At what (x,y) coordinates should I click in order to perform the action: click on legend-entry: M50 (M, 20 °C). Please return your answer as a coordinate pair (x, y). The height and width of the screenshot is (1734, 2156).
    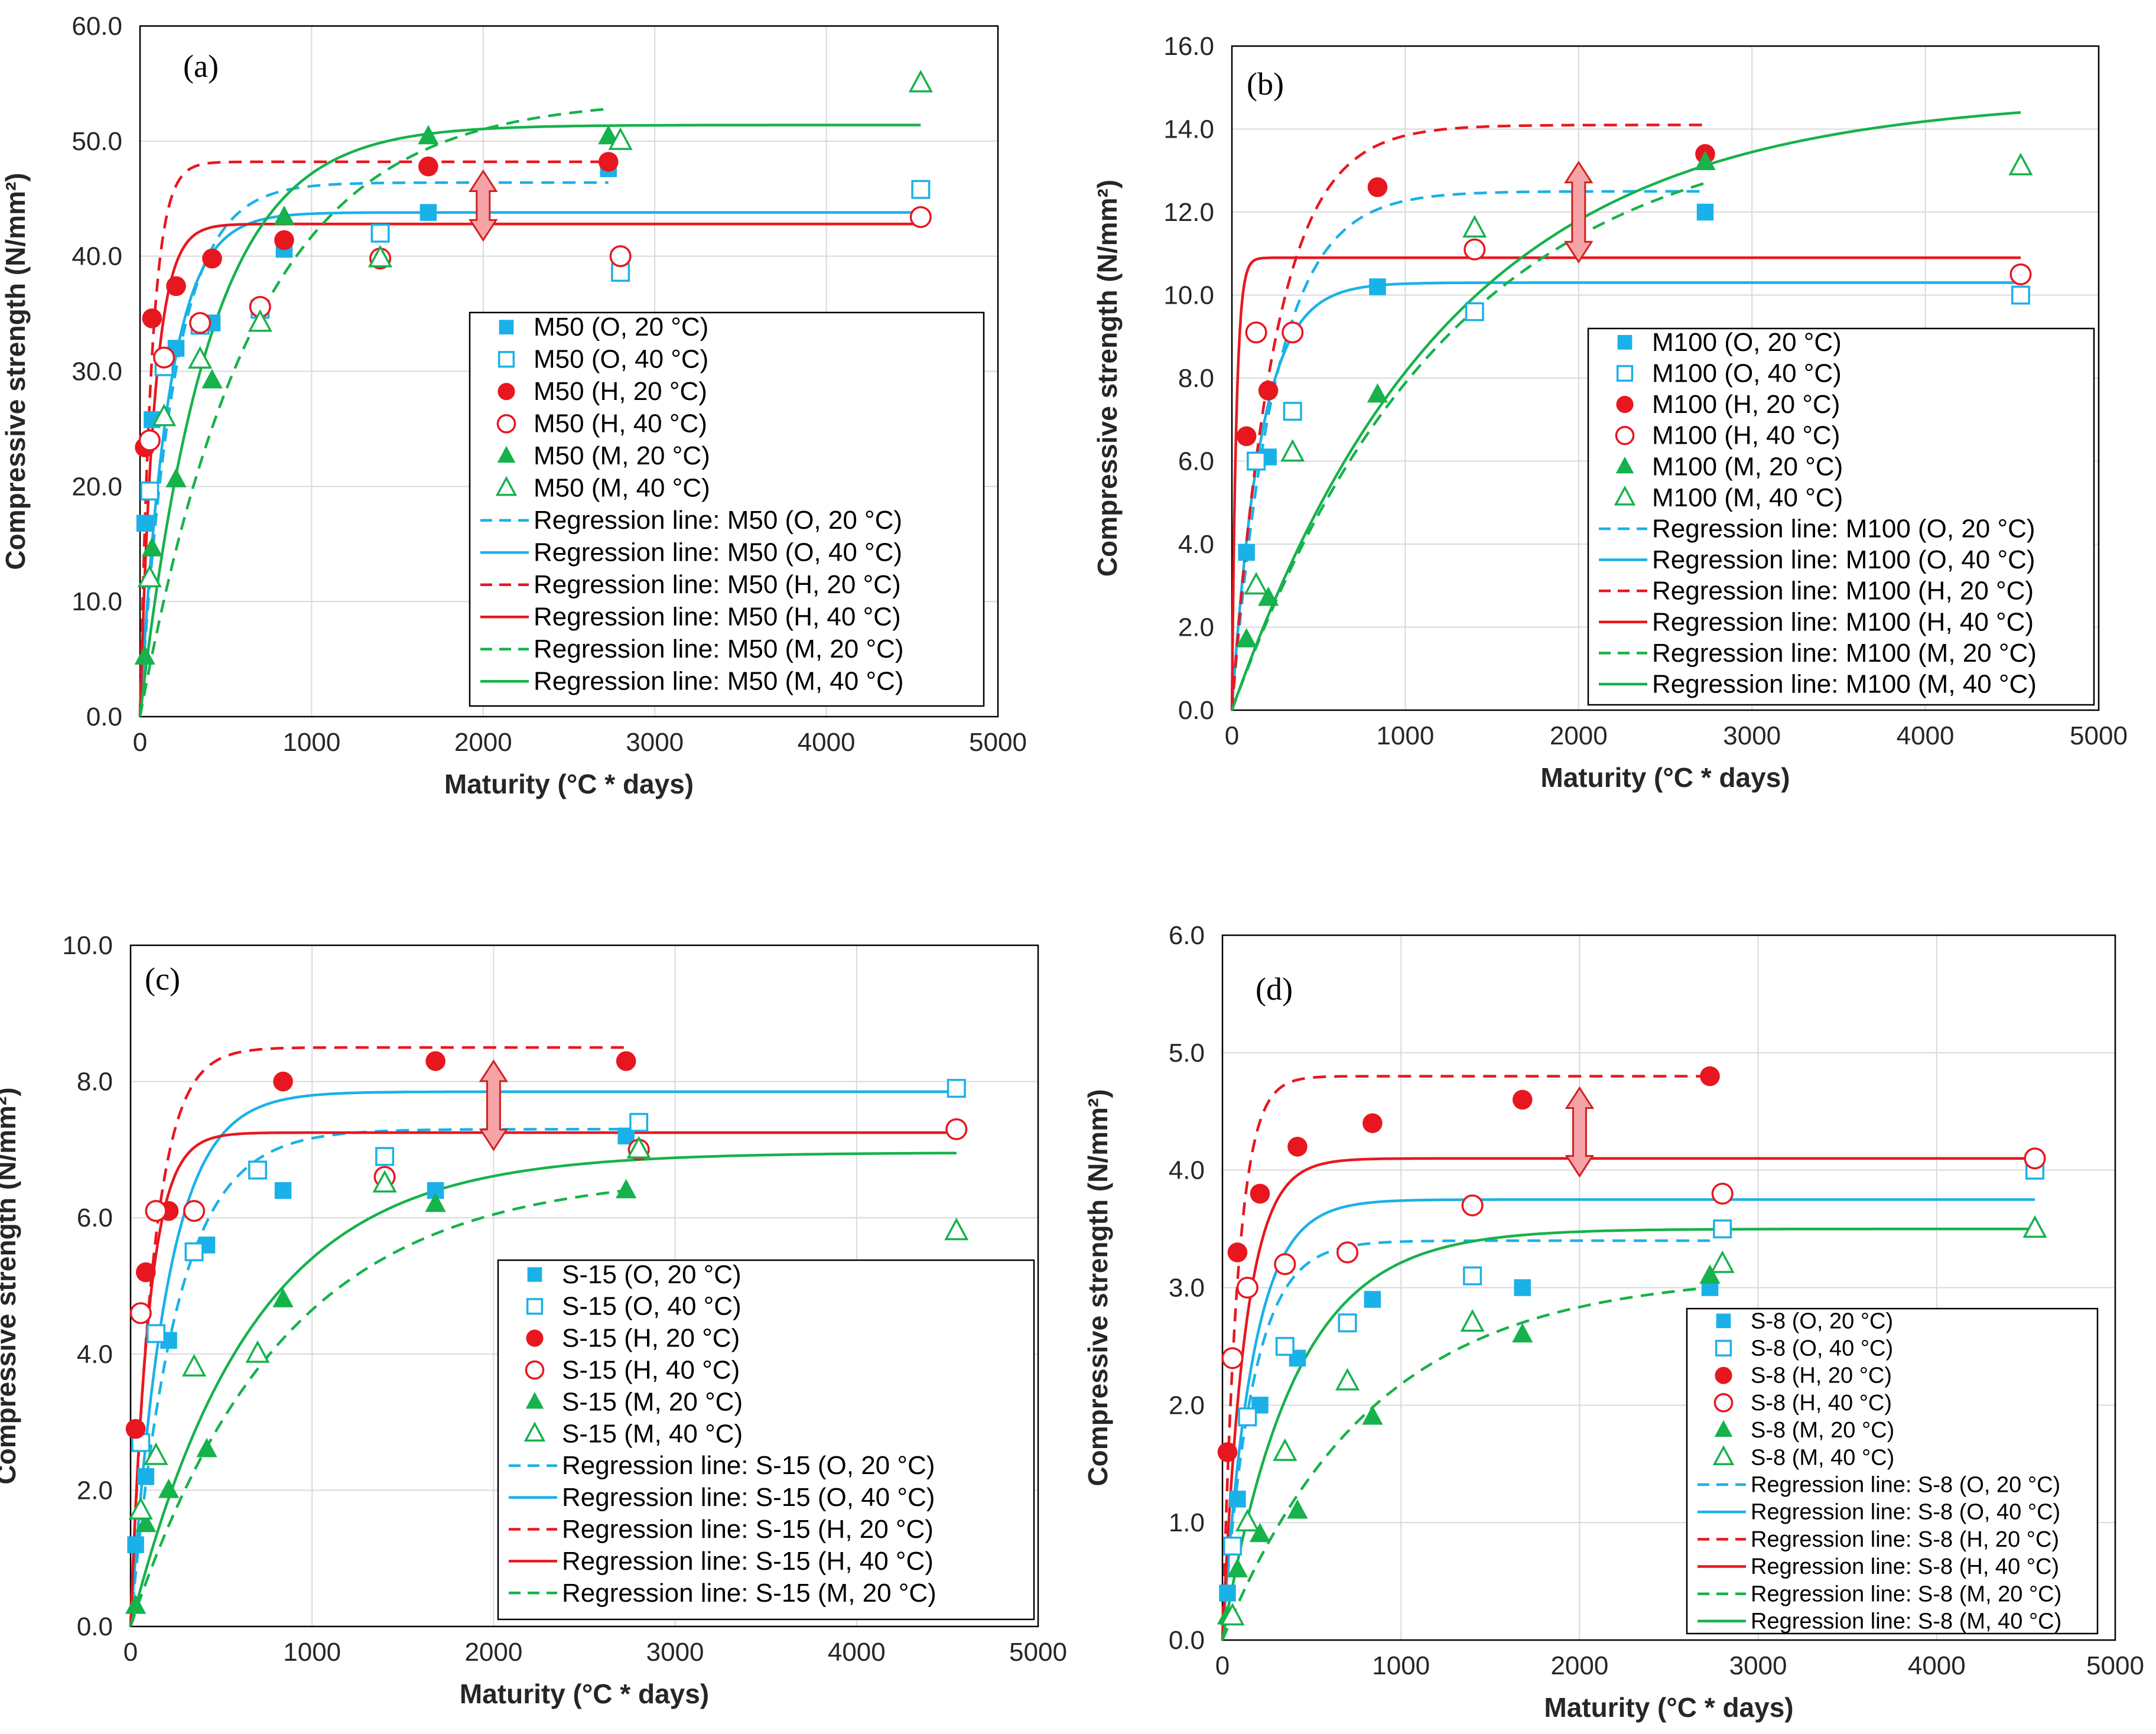
    Looking at the image, I should click on (622, 455).